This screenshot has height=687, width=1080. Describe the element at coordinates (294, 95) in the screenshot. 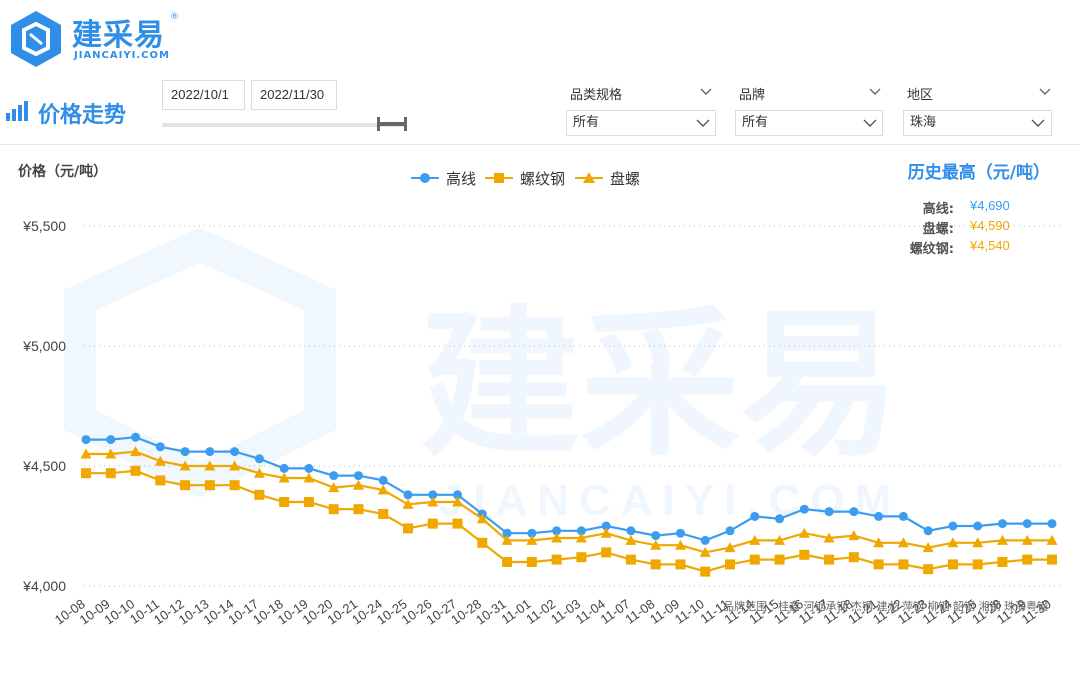

I see `end-date-input: 2022/11/30` at that location.